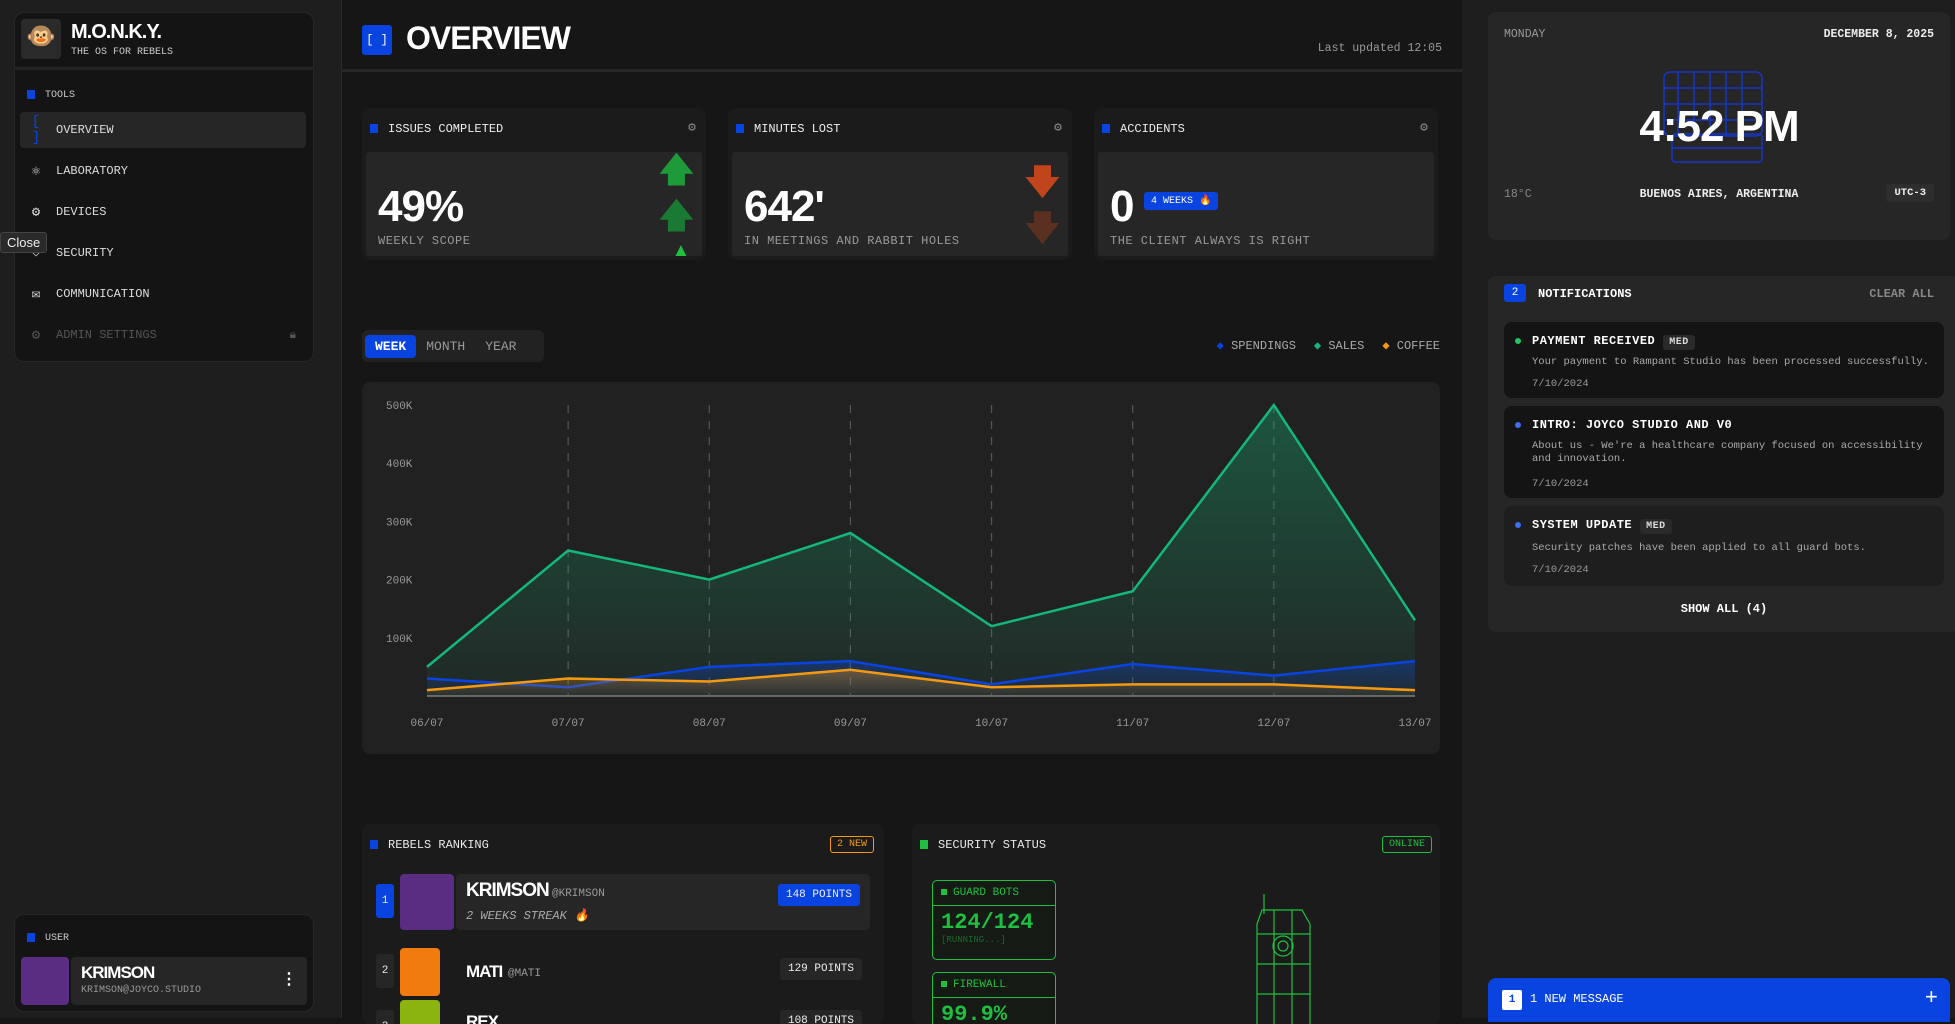 Image resolution: width=1955 pixels, height=1024 pixels. I want to click on lock-icon: 🔒︎, so click(292, 335).